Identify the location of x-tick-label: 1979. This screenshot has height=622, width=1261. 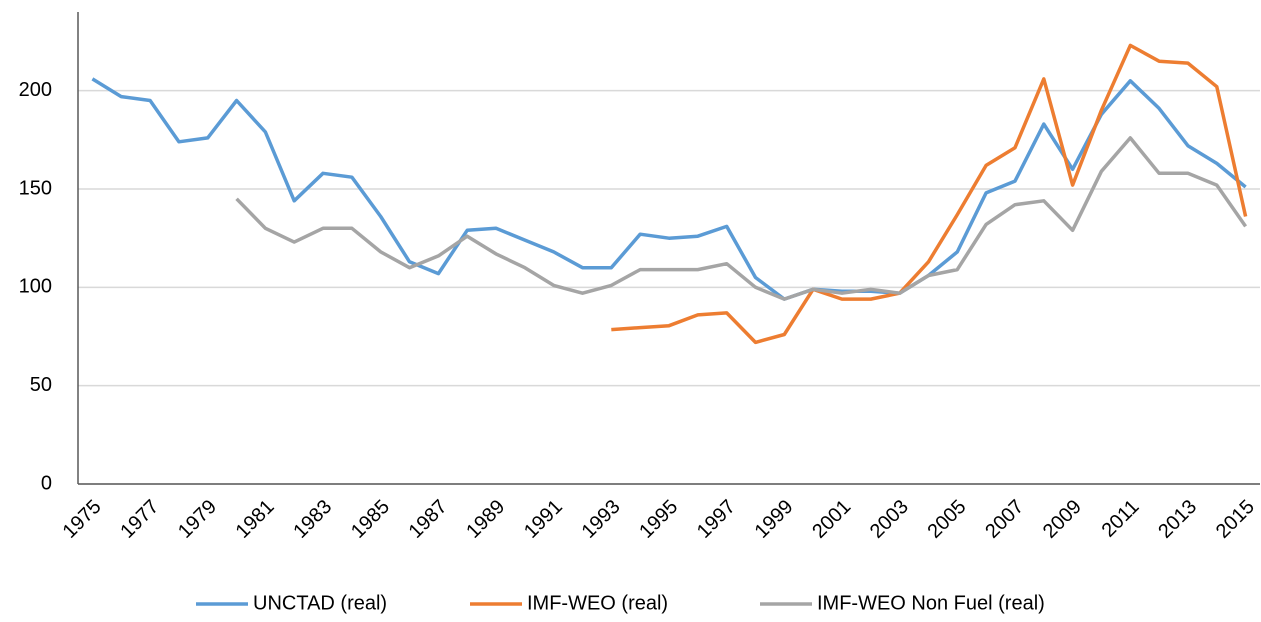
(197, 519).